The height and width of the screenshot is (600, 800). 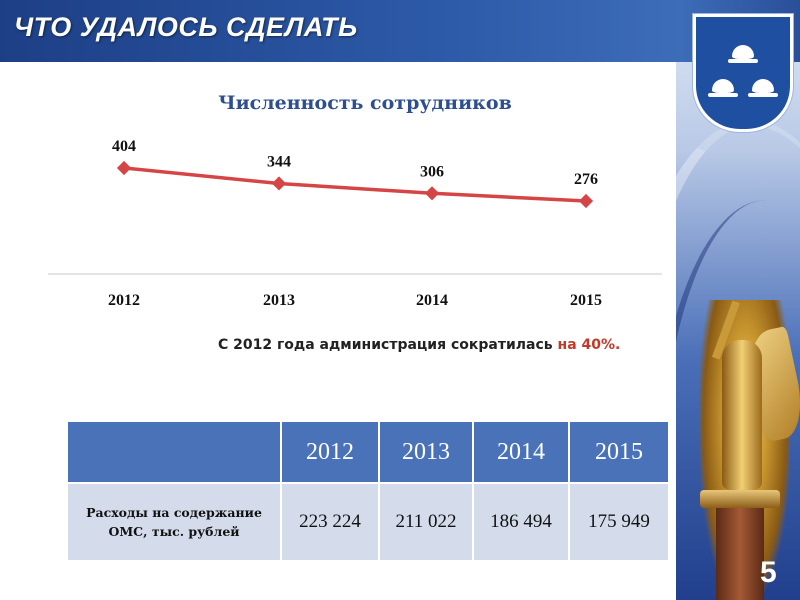 What do you see at coordinates (400, 31) in the screenshot?
I see `header-bar: ЧТО УДАЛОСЬ СДЕЛАТЬ` at bounding box center [400, 31].